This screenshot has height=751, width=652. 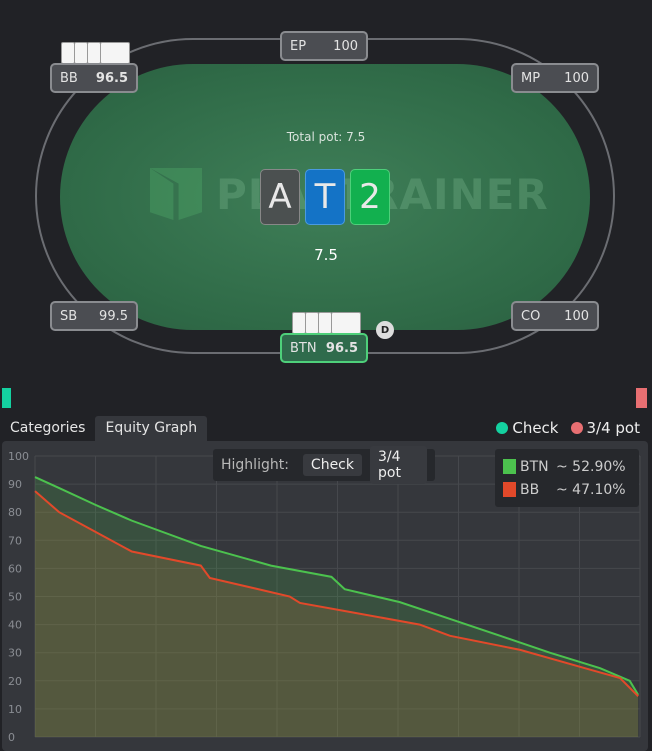 What do you see at coordinates (15, 484) in the screenshot?
I see `y-tick-label: 90` at bounding box center [15, 484].